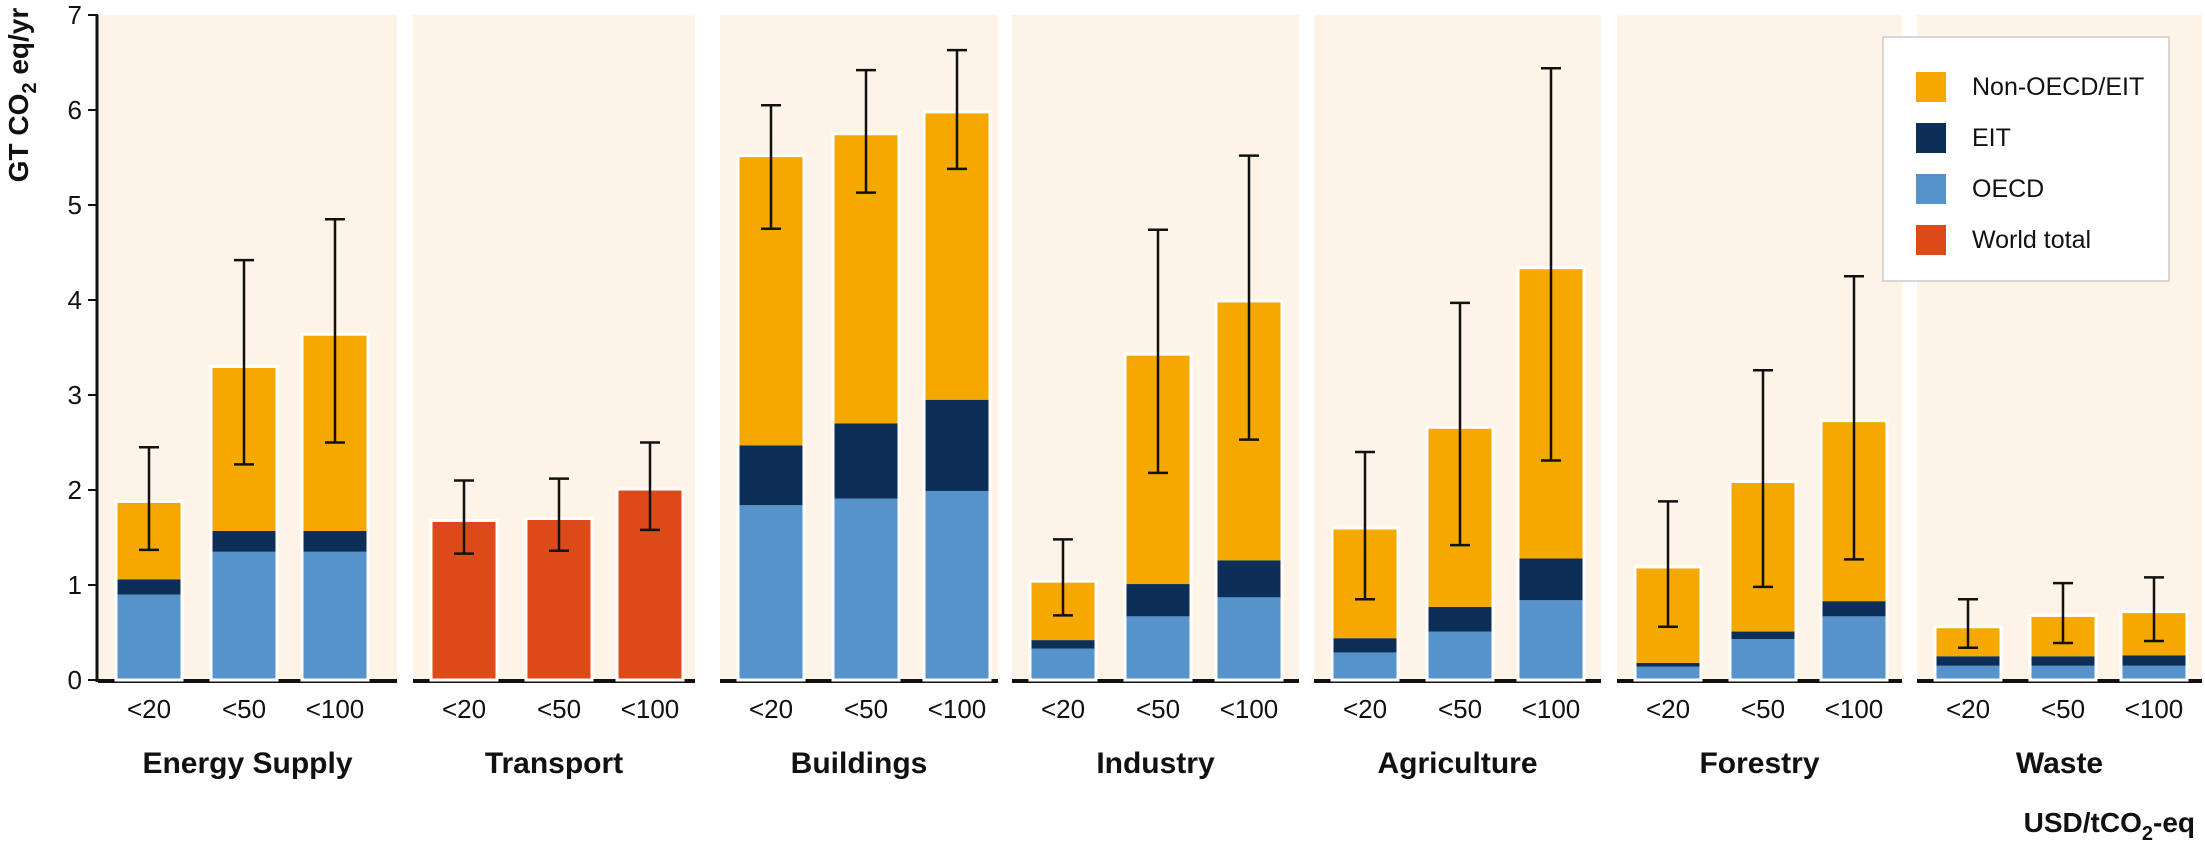 This screenshot has height=846, width=2205. I want to click on legend-label-non_oecd: Non-OECD/EIT, so click(2058, 87).